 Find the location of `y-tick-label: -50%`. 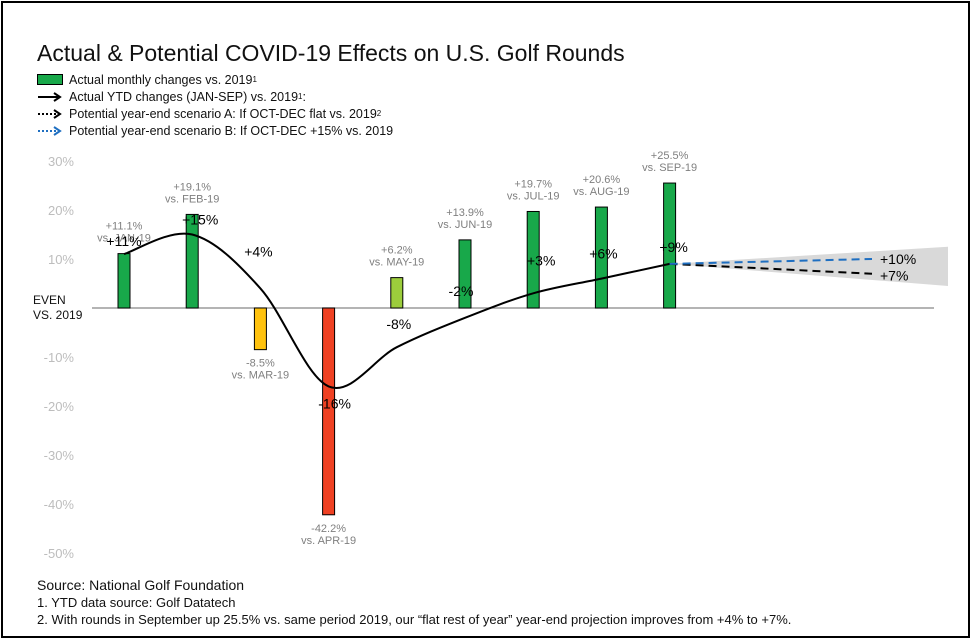

y-tick-label: -50% is located at coordinates (59, 553).